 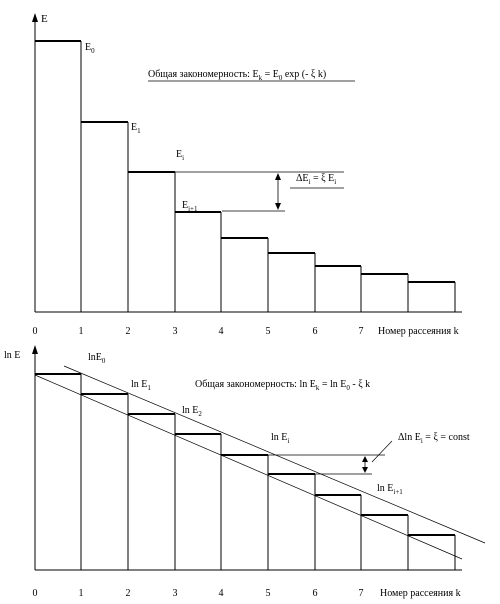 I want to click on top-delta-arrow-up, so click(x=278, y=176).